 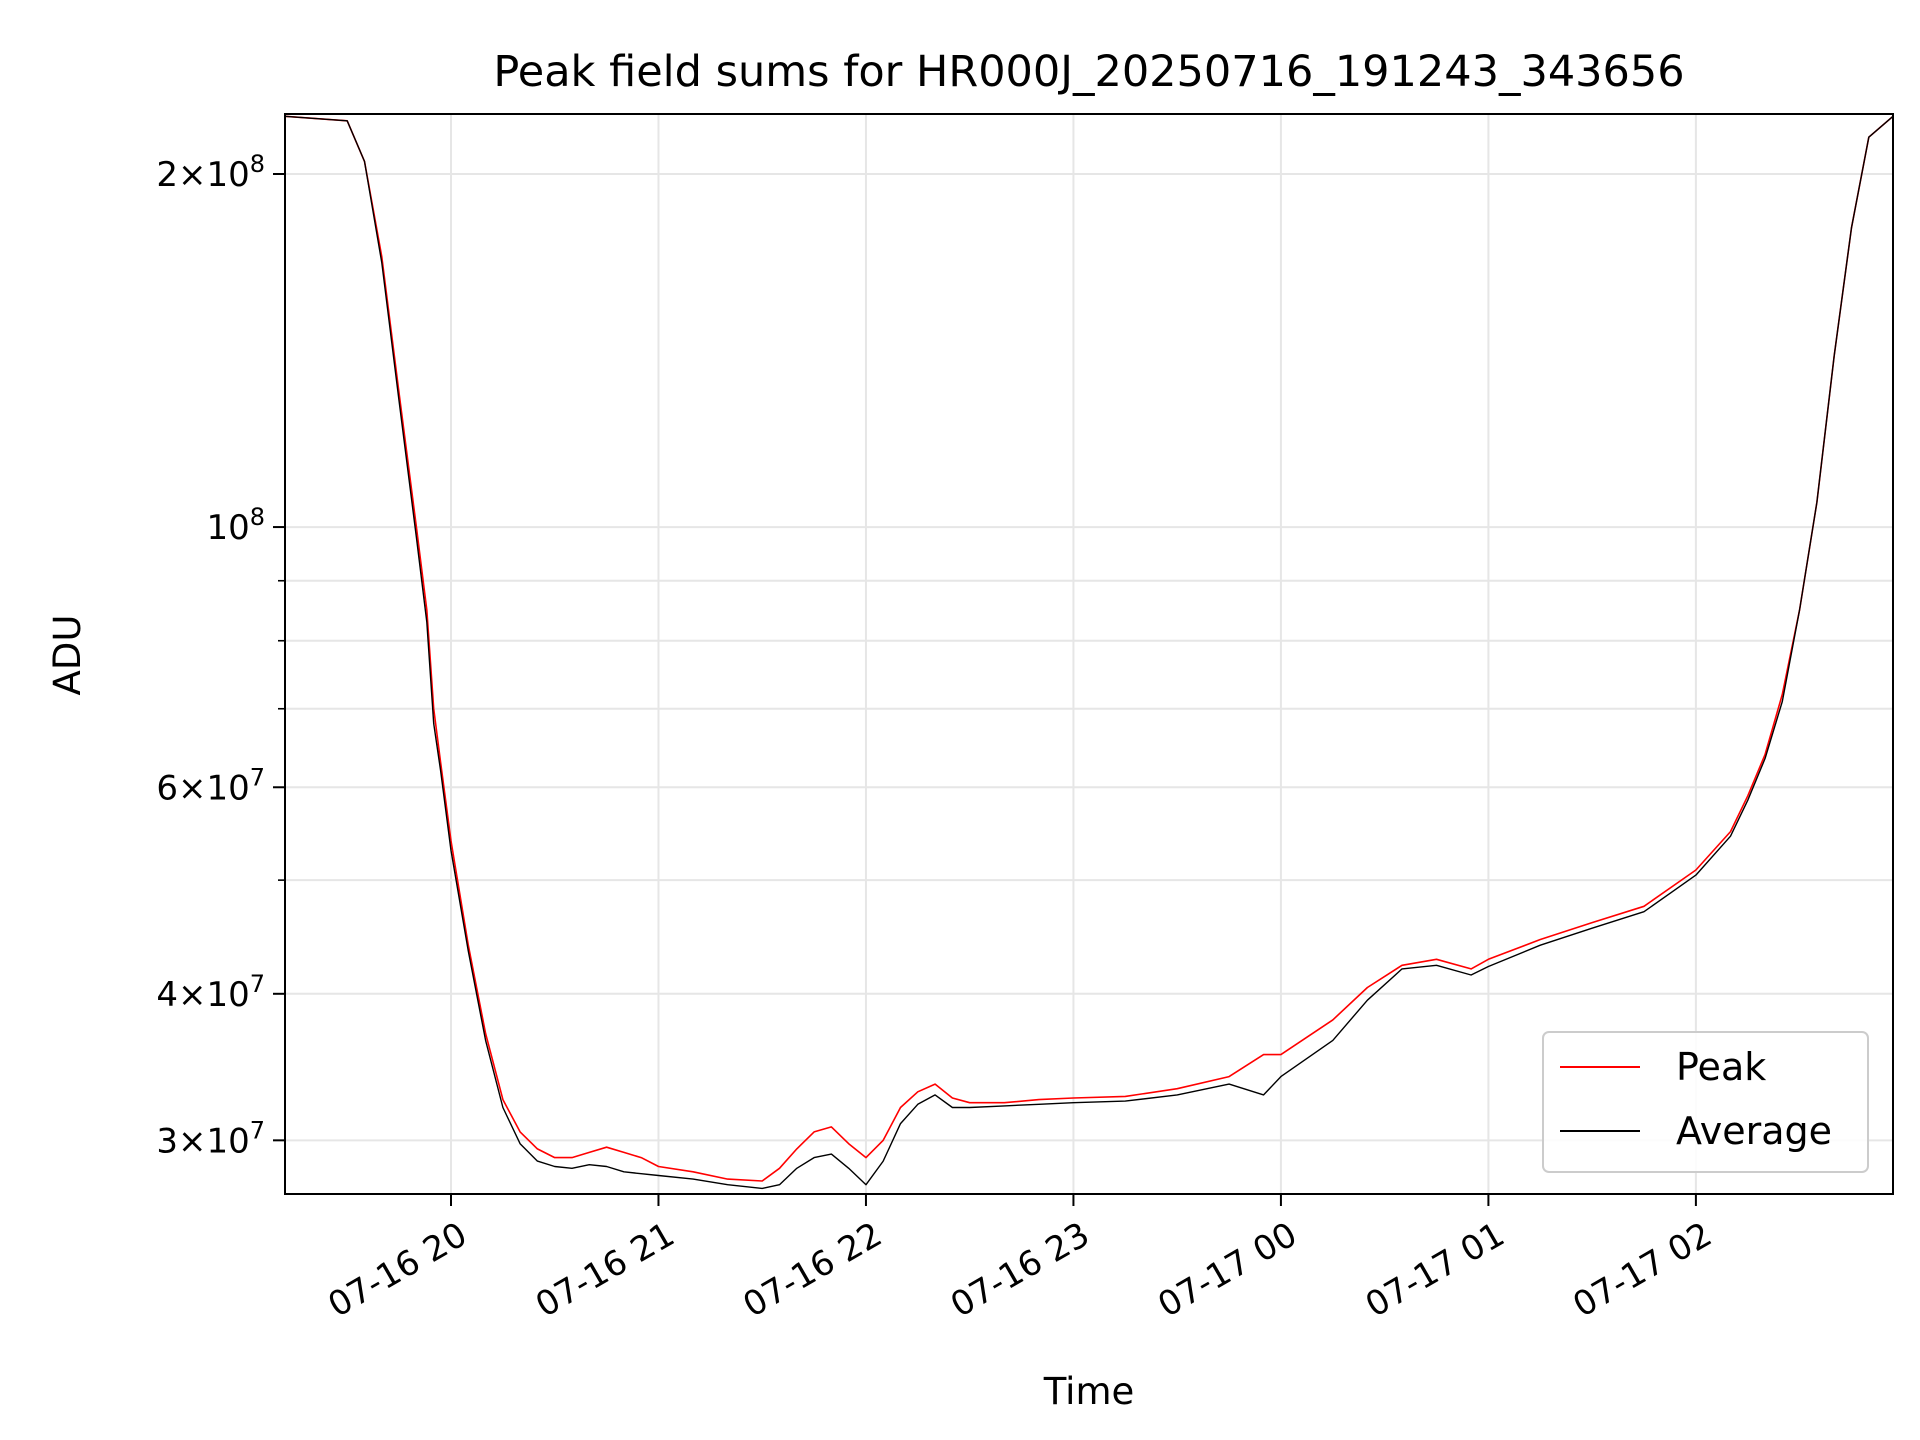 I want to click on y-tick-label: 3×10⁷, so click(x=210, y=1138).